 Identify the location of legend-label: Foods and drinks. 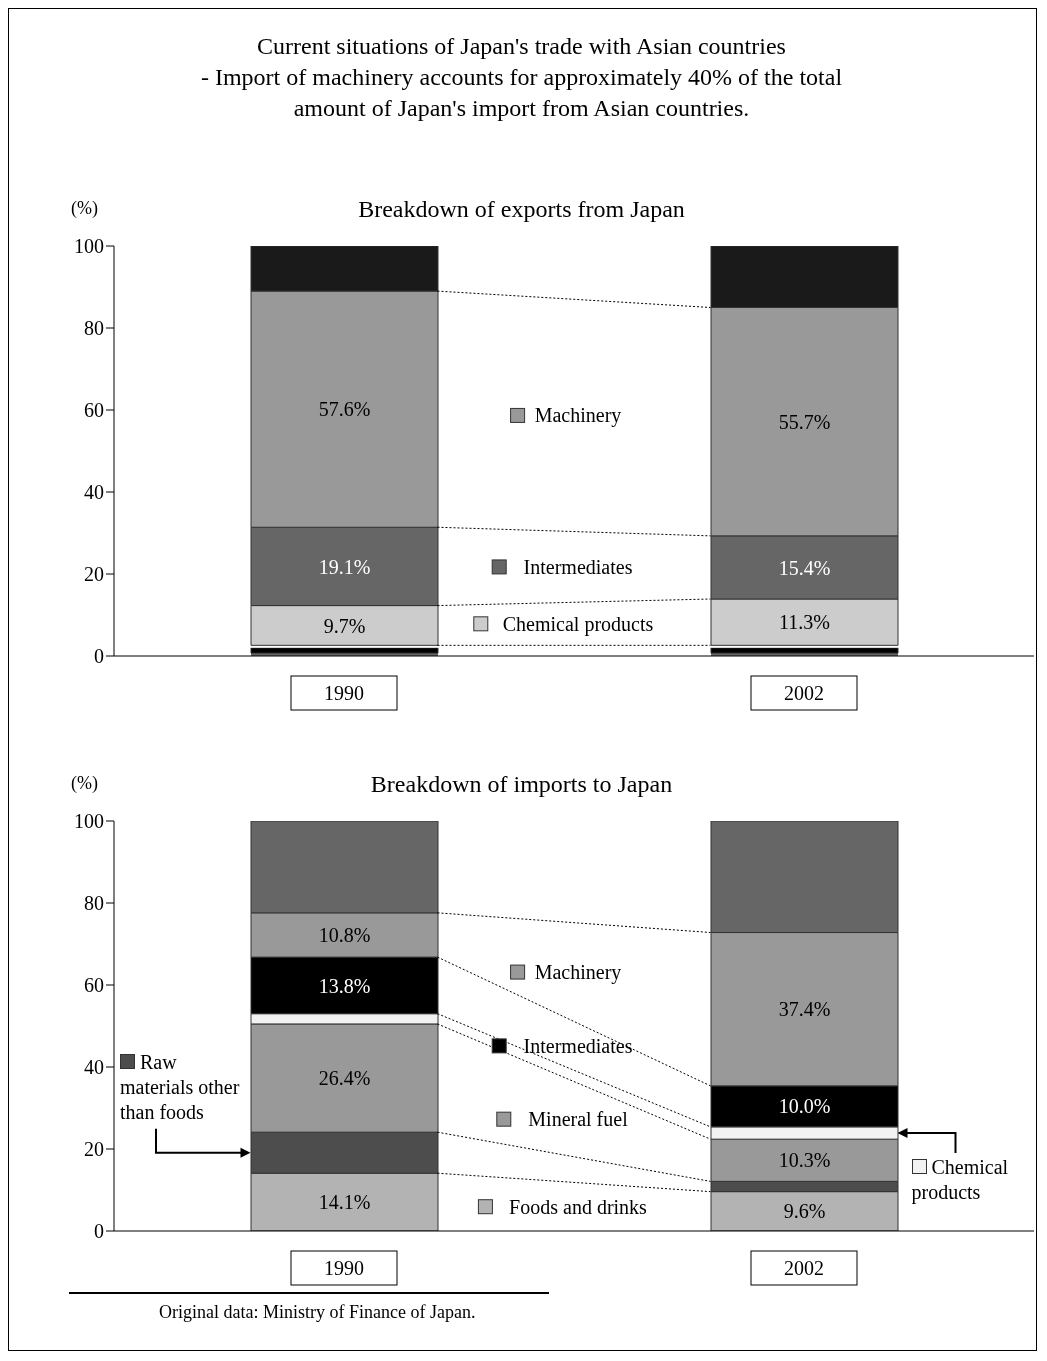
(578, 1206).